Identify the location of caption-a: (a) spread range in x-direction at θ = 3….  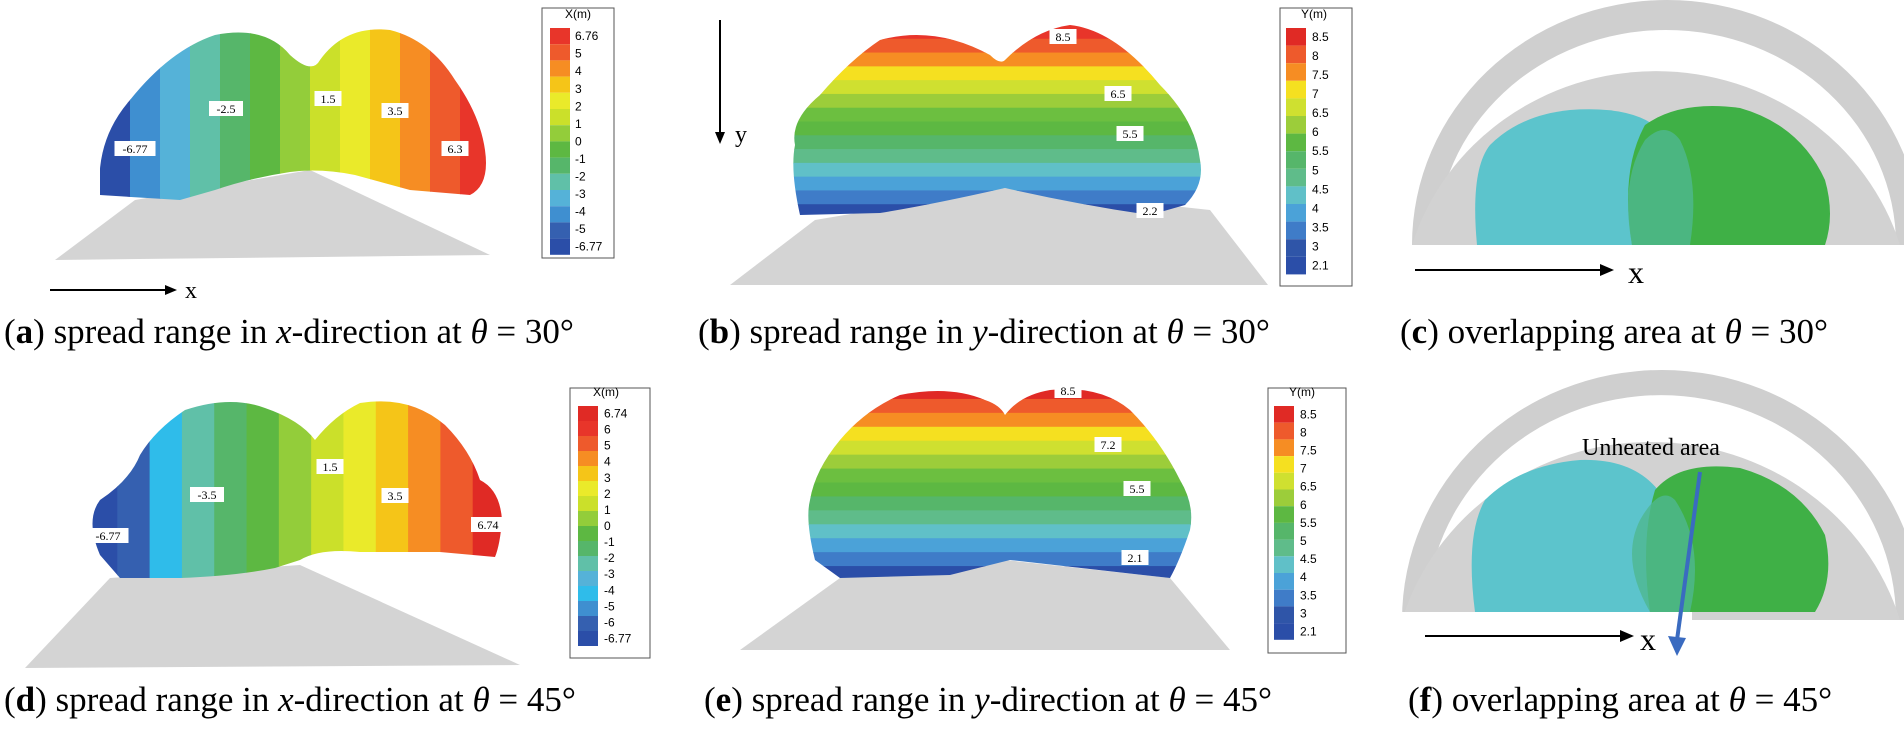
(289, 331).